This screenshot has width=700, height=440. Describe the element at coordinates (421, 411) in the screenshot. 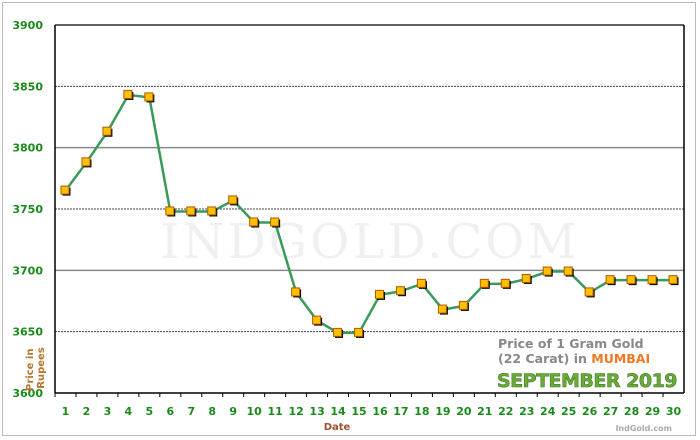

I see `x-tick-label: 18` at that location.